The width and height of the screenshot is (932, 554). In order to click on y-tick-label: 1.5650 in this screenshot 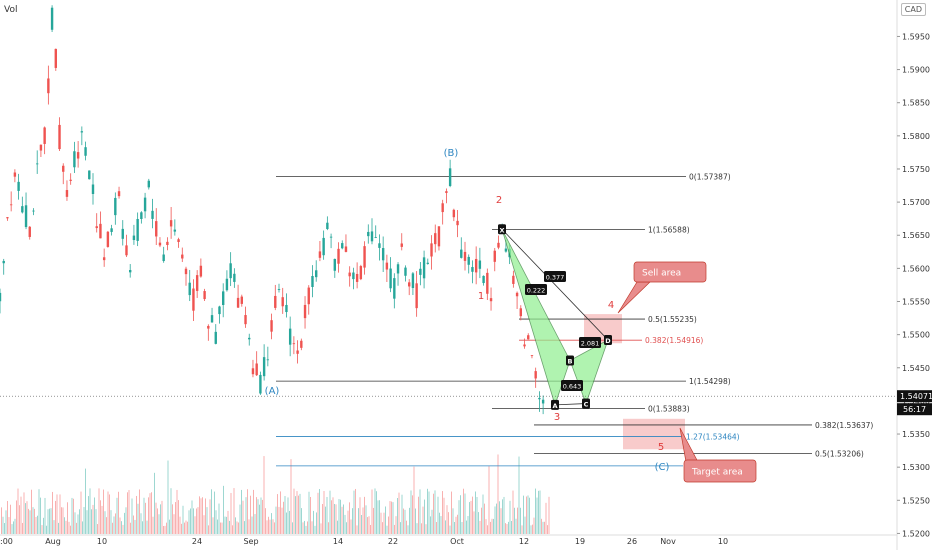, I will do `click(916, 235)`.